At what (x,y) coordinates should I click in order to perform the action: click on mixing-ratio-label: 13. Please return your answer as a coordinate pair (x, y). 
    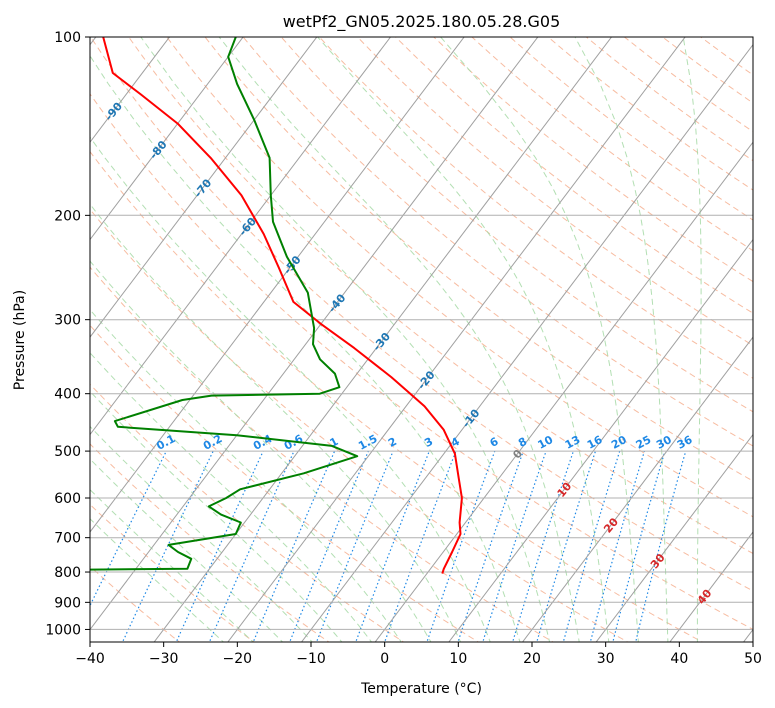
    Looking at the image, I should click on (573, 442).